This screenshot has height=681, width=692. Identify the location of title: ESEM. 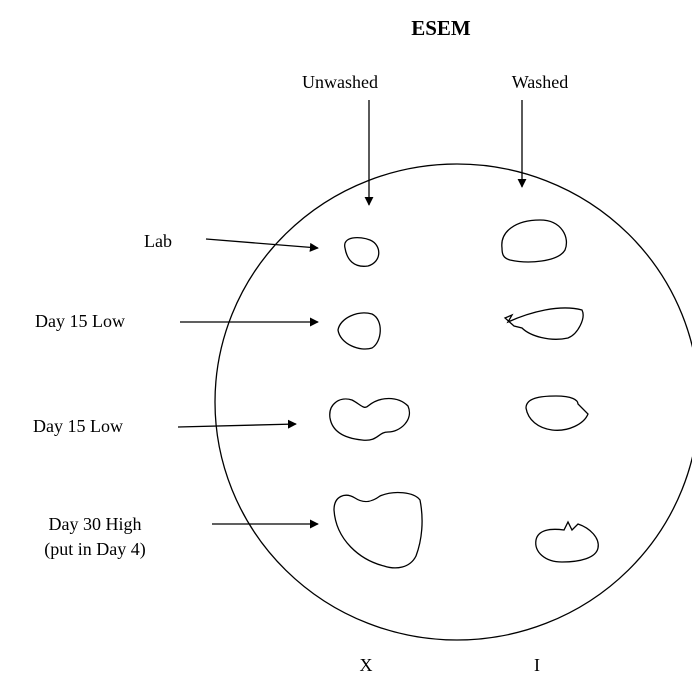
(441, 28).